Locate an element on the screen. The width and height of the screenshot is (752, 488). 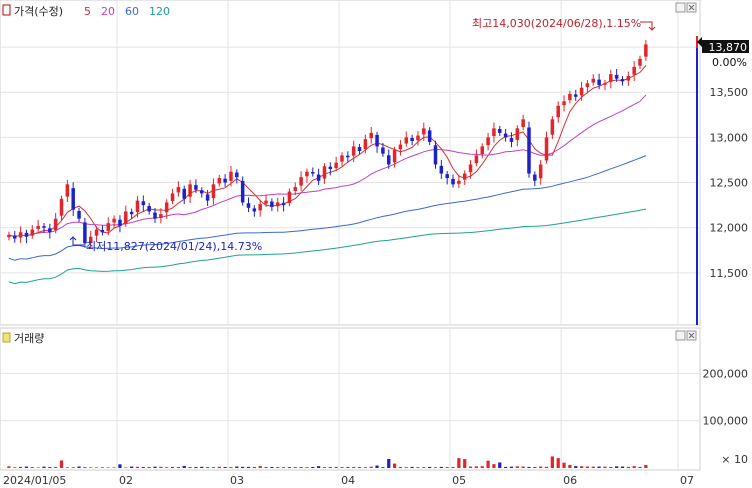
x-tick-label: 06 is located at coordinates (570, 480).